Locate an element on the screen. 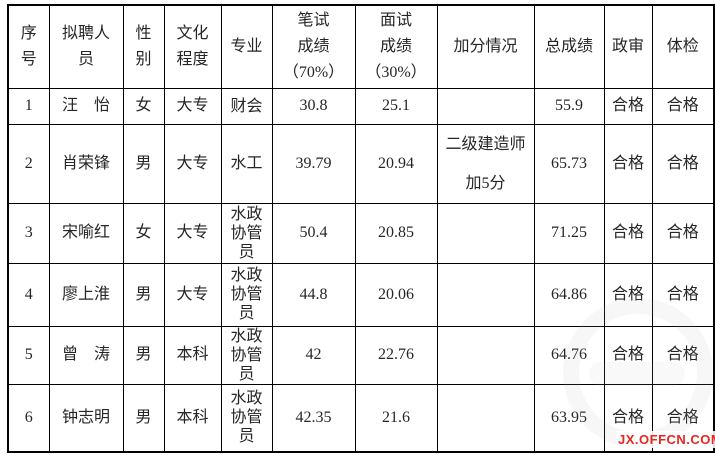 This screenshot has height=454, width=715. cell-interview: 20.94 is located at coordinates (396, 163).